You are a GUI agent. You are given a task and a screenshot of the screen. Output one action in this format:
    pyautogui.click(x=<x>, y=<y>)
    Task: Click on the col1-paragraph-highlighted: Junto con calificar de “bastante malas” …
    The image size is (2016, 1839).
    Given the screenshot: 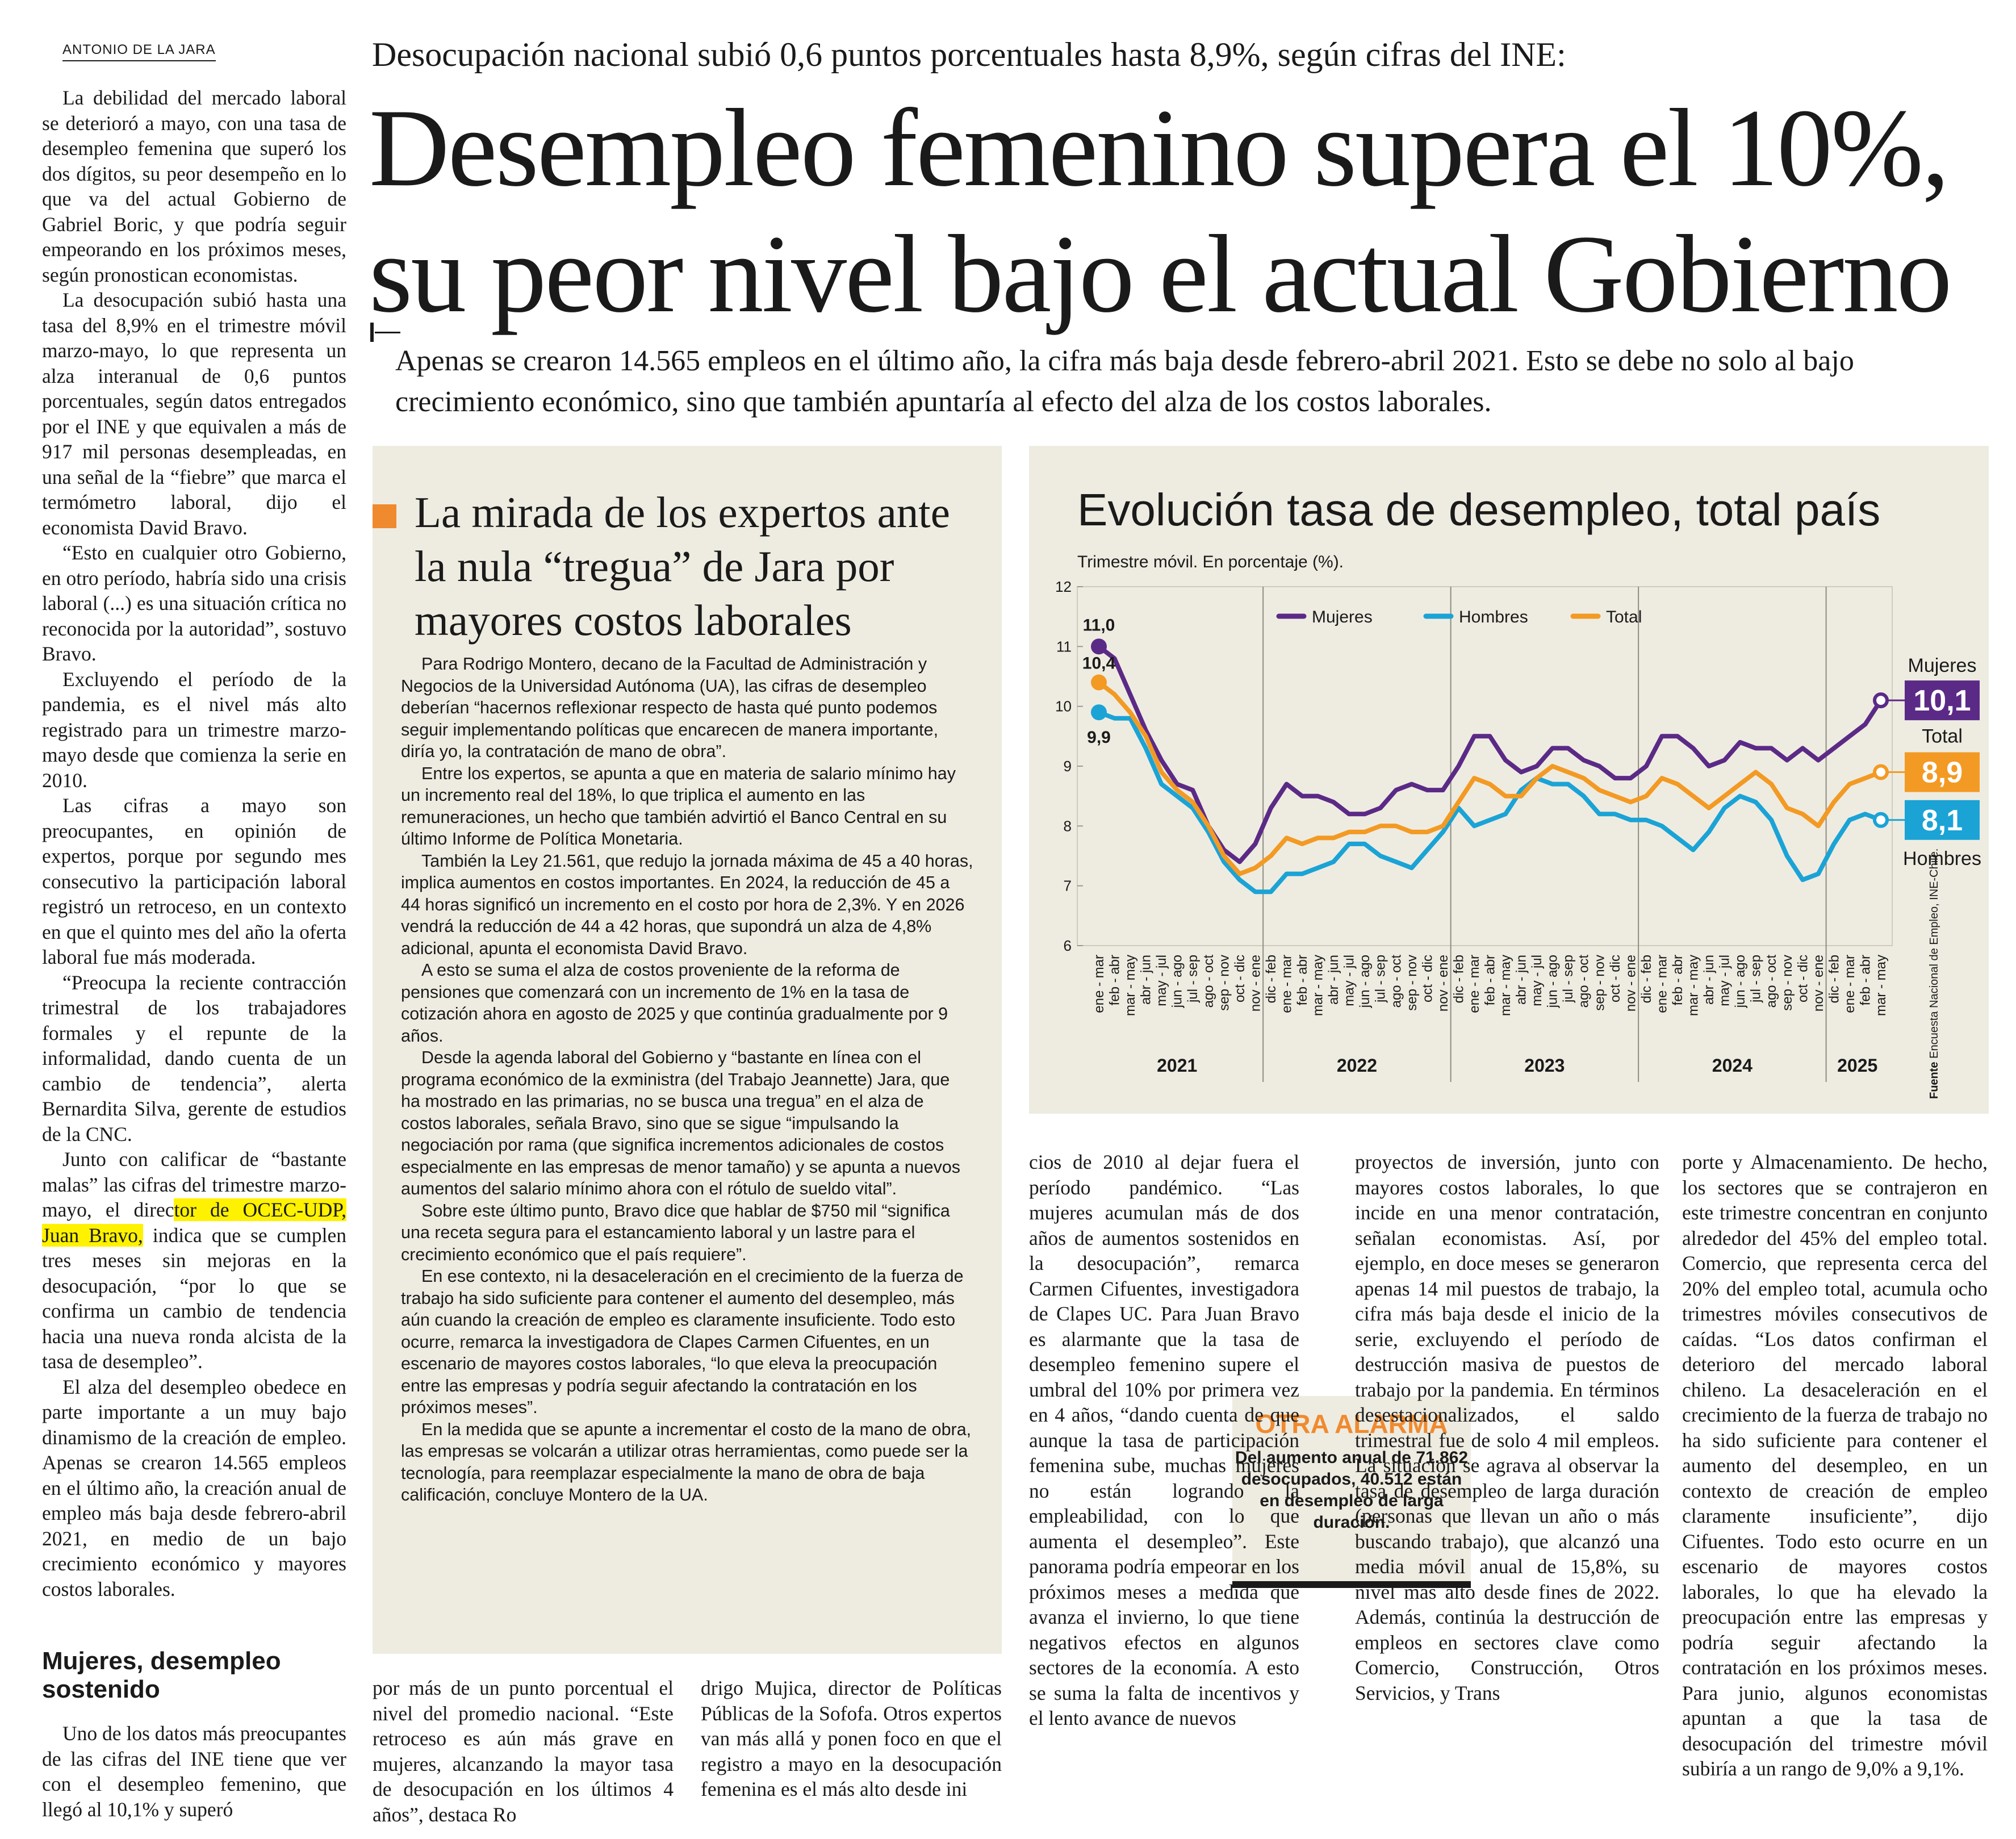 What is the action you would take?
    pyautogui.click(x=194, y=1260)
    